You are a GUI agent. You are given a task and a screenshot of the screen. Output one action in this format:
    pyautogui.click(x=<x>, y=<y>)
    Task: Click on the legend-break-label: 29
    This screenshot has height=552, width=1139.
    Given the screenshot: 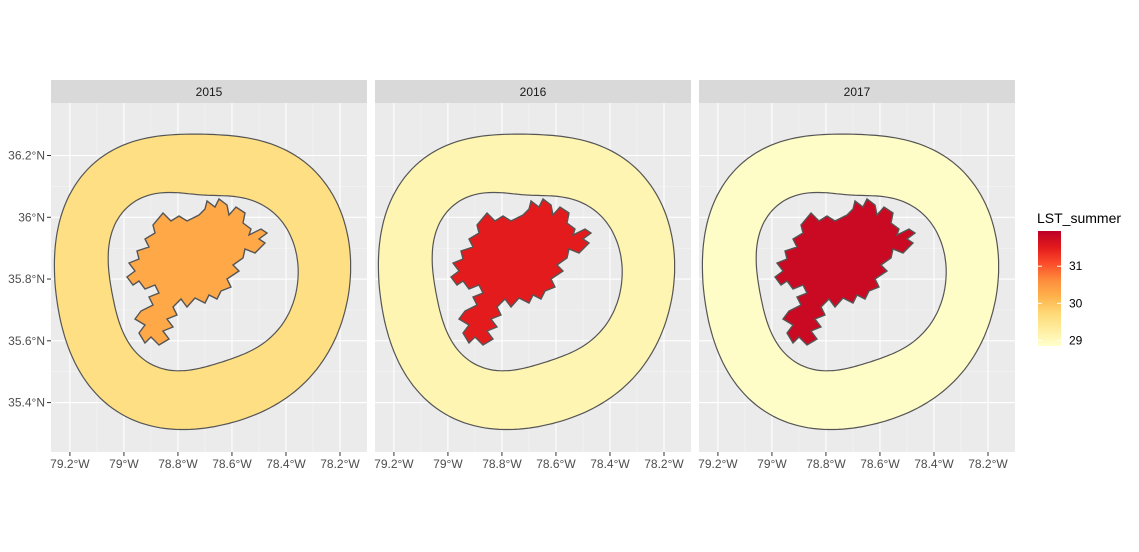 What is the action you would take?
    pyautogui.click(x=1076, y=340)
    